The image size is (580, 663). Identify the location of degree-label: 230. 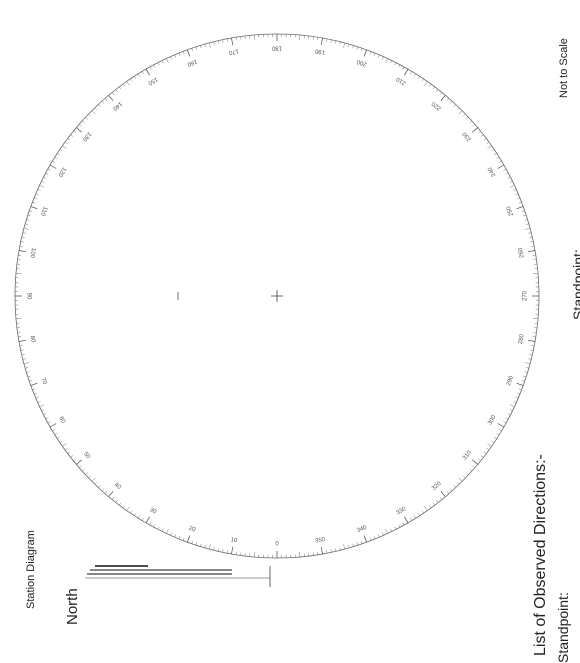
(467, 136).